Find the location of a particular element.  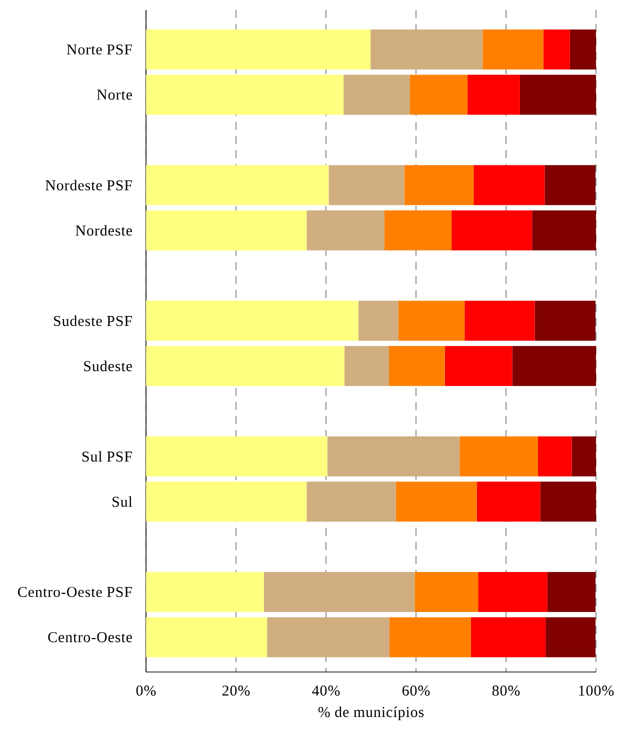

y-tick-label: Sul PSF is located at coordinates (107, 456).